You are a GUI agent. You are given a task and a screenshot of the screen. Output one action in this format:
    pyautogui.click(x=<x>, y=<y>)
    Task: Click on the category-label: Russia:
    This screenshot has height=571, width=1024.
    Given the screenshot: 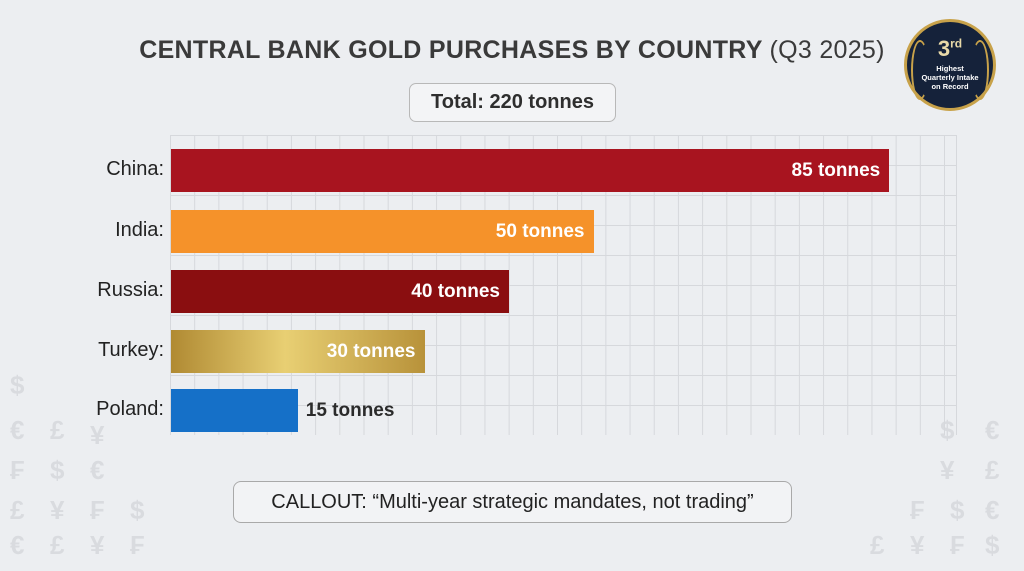 What is the action you would take?
    pyautogui.click(x=130, y=290)
    